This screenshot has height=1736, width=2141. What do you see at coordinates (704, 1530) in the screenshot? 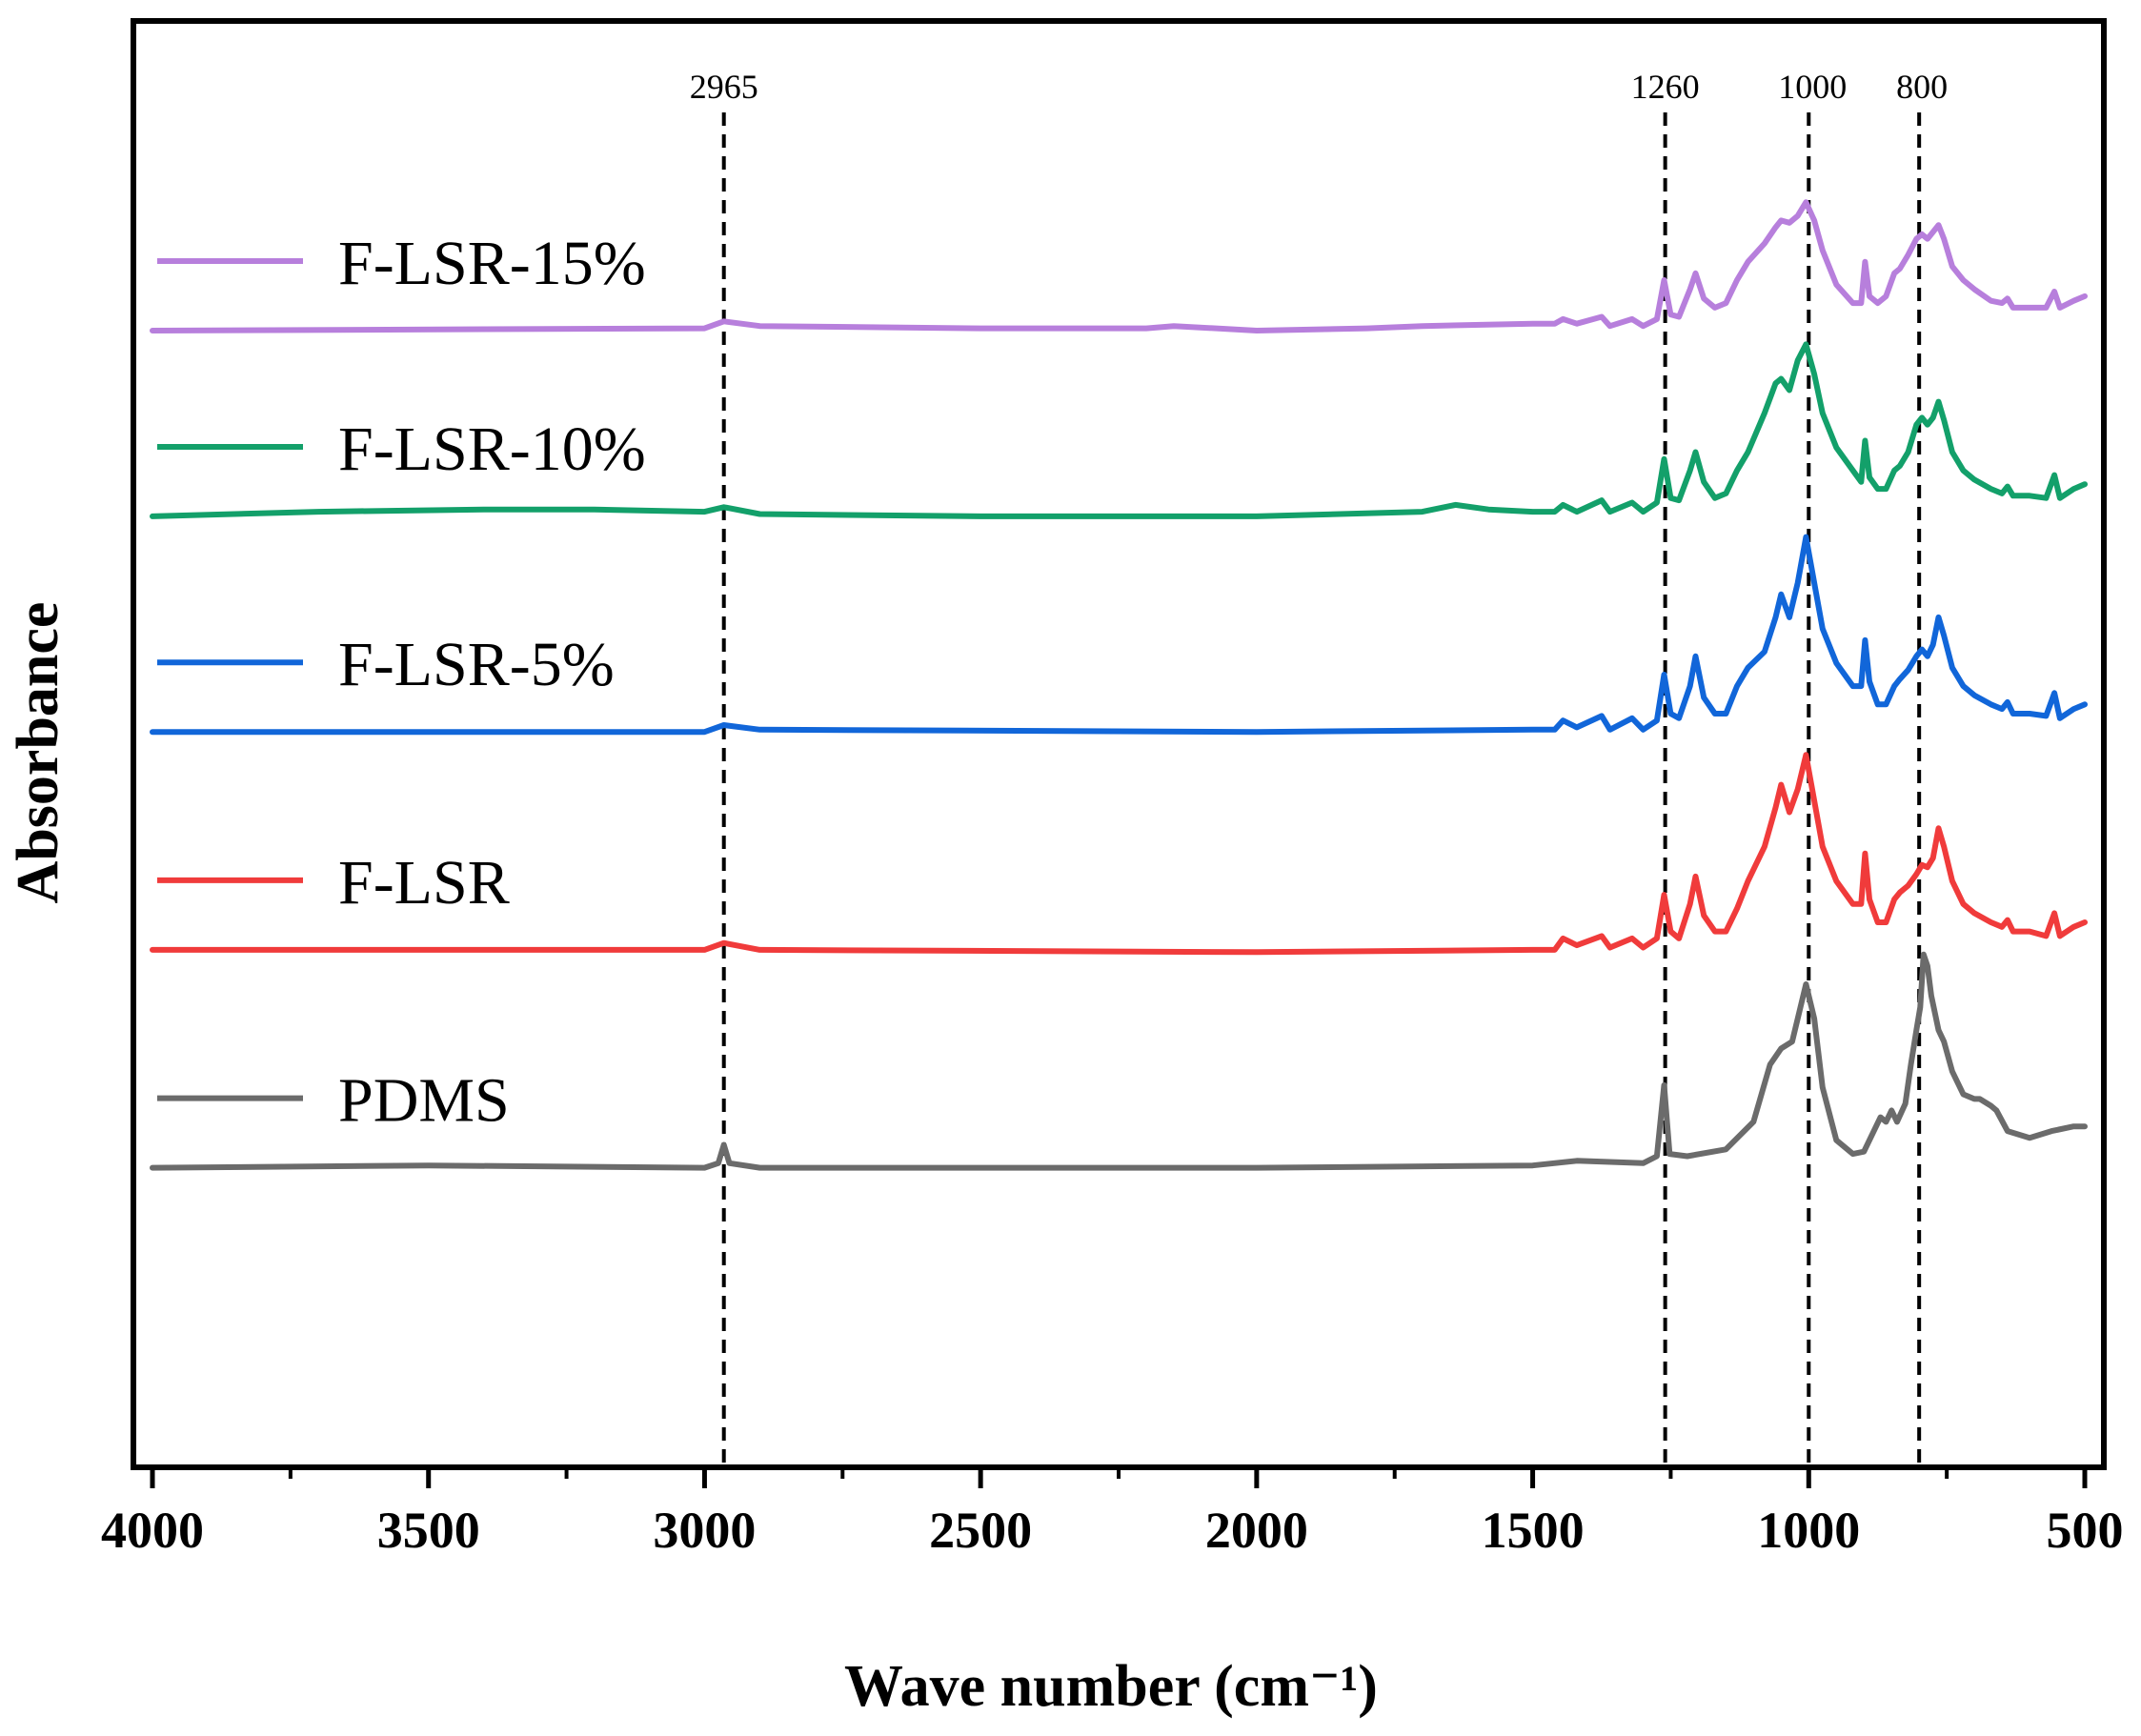
I see `x-tick-label: 3000` at bounding box center [704, 1530].